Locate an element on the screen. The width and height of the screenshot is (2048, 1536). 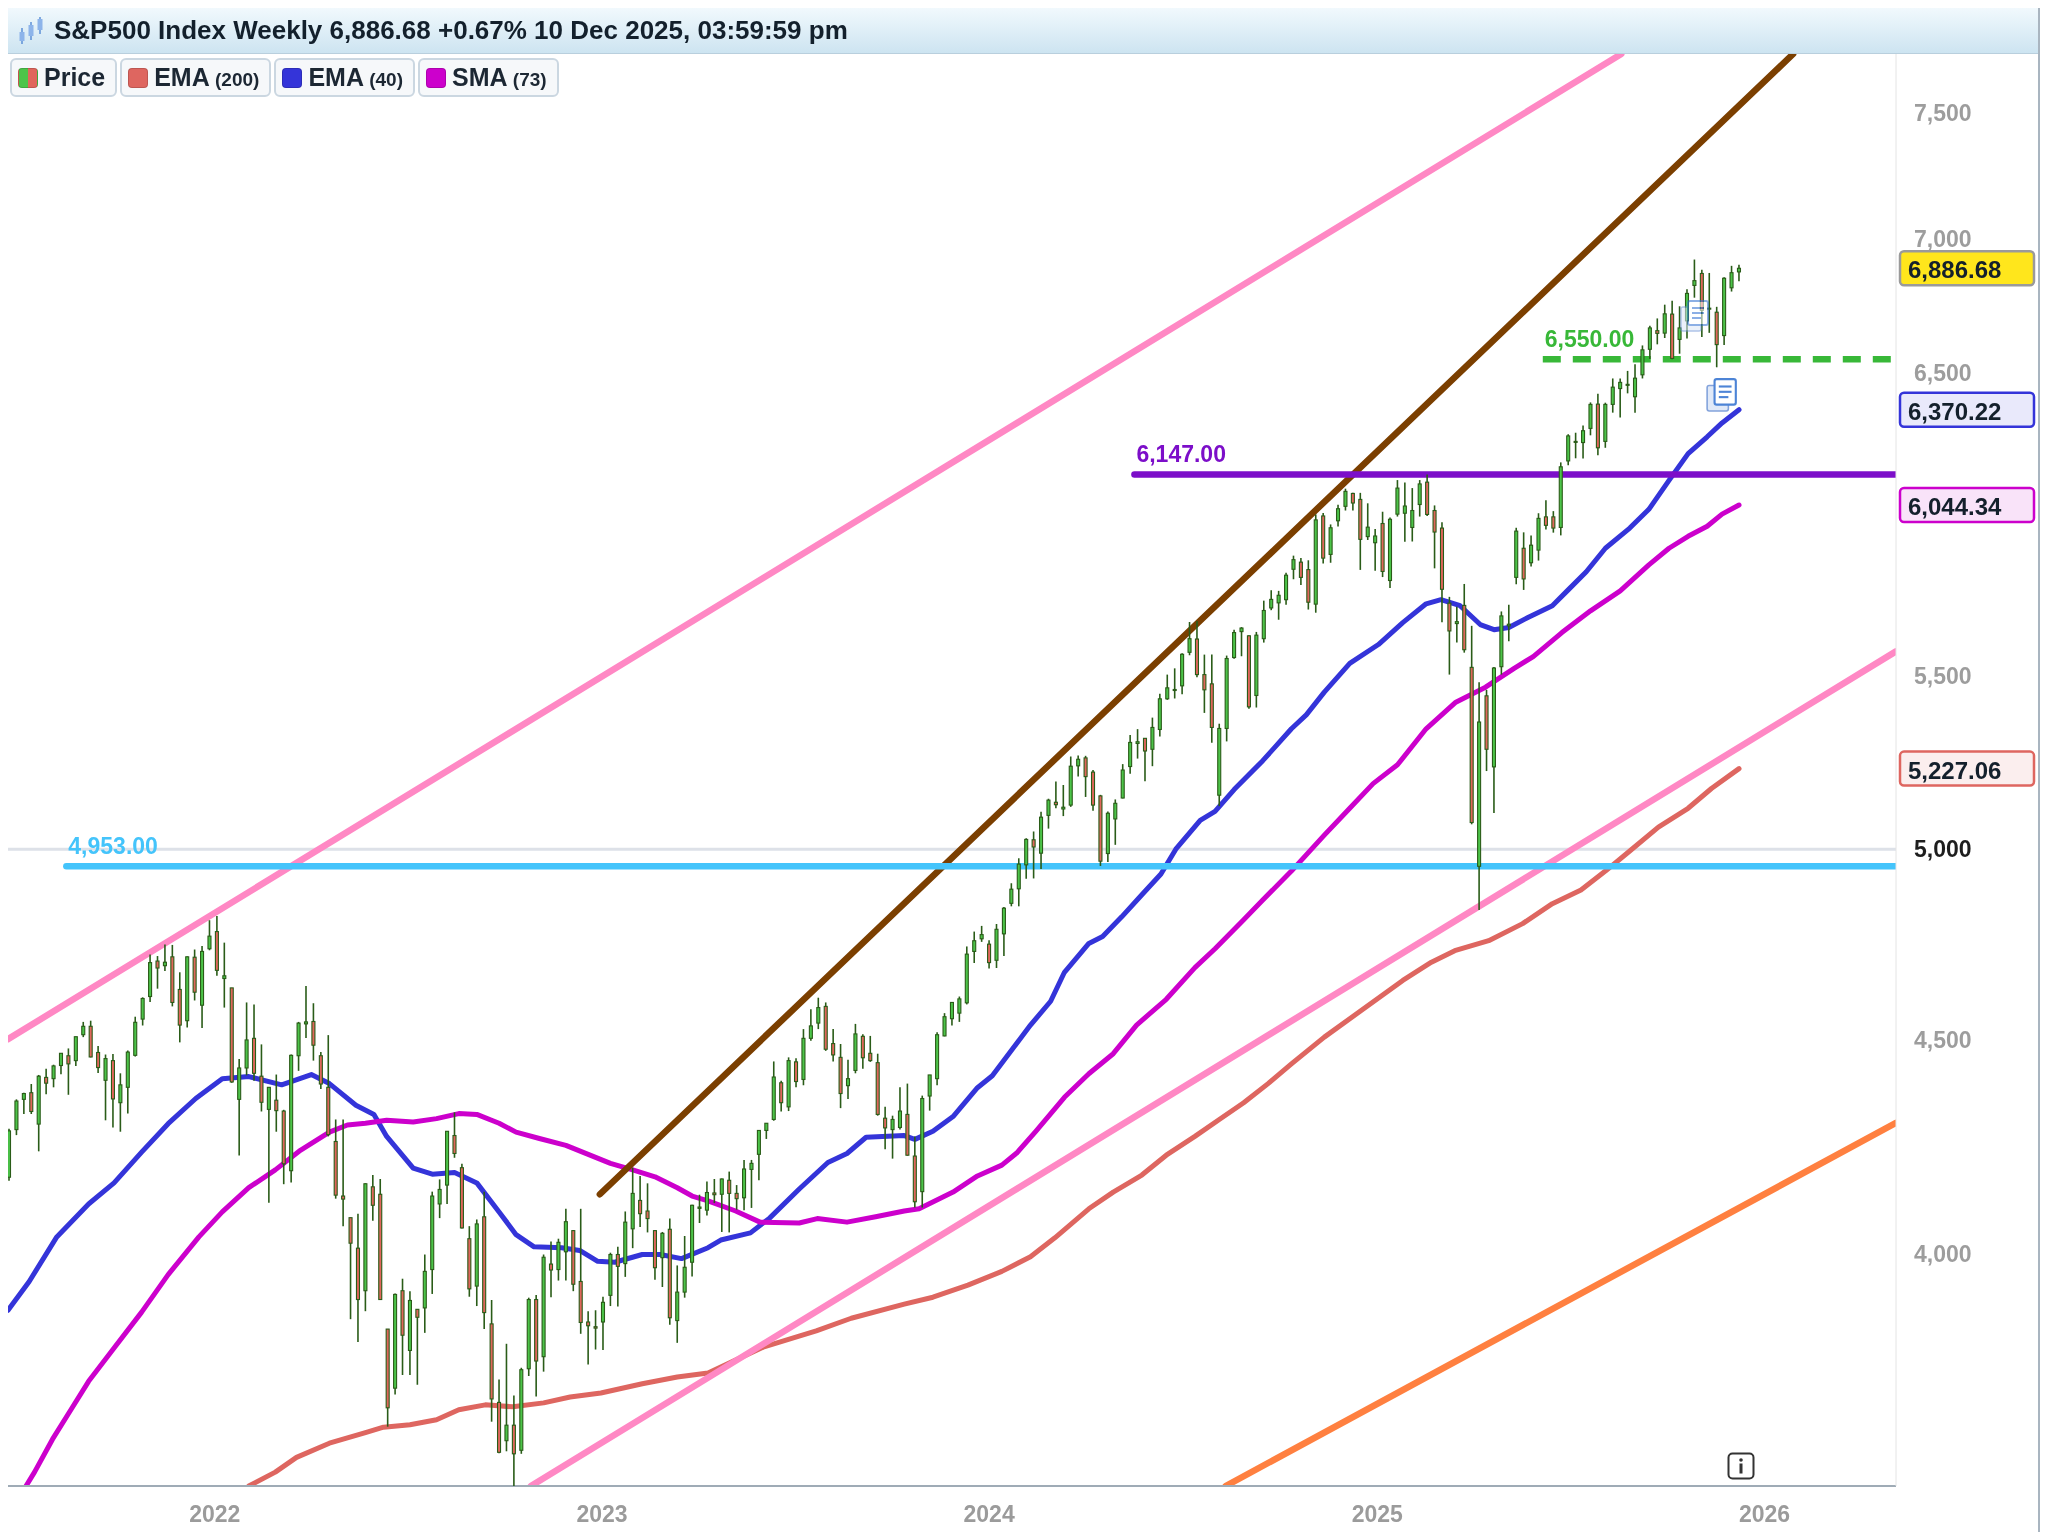
y-tick-label: 6,500 is located at coordinates (1943, 373).